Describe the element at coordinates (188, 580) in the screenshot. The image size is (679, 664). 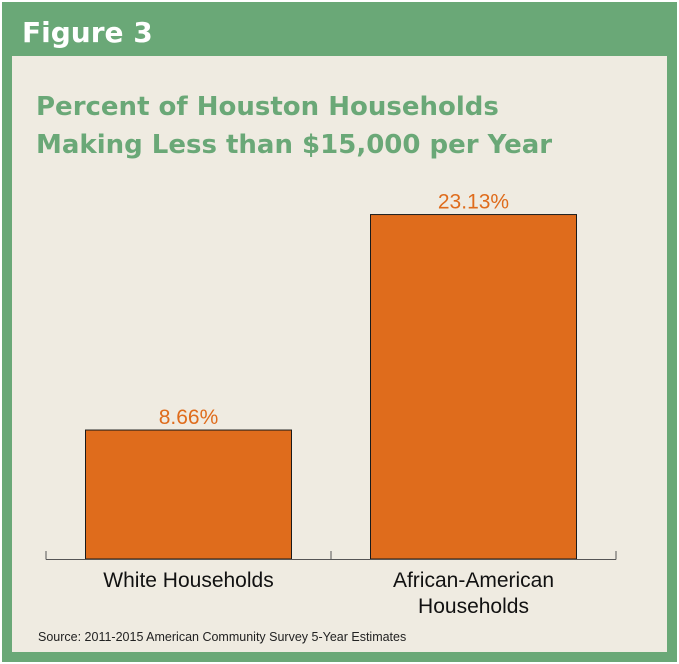
I see `category-label: White Households` at that location.